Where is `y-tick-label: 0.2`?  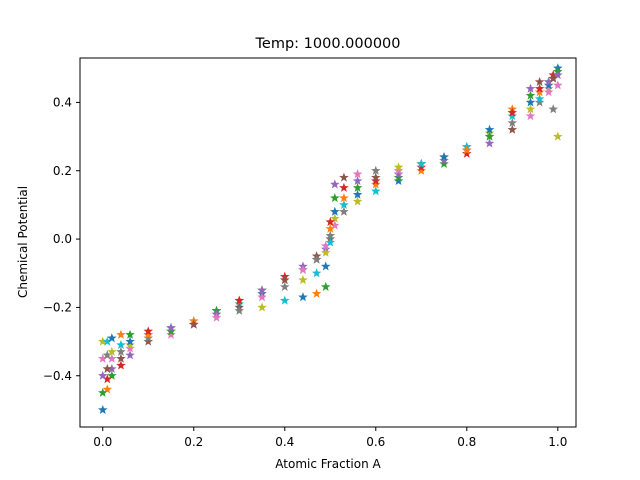 y-tick-label: 0.2 is located at coordinates (62, 171).